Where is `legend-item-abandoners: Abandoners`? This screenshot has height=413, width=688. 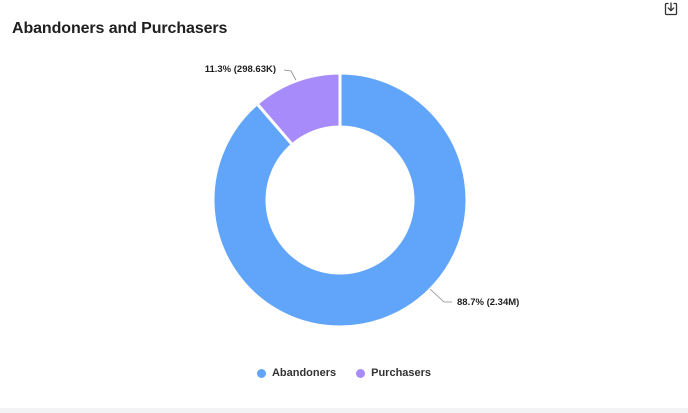
legend-item-abandoners: Abandoners is located at coordinates (296, 373).